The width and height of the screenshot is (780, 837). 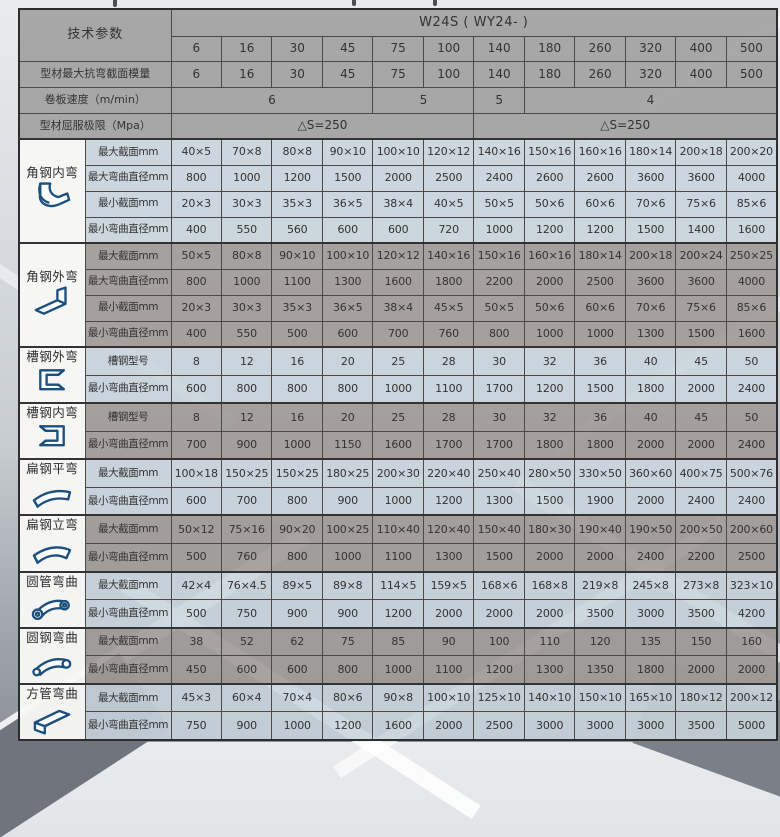 I want to click on model-header: W24S ( WY24- ), so click(x=474, y=22).